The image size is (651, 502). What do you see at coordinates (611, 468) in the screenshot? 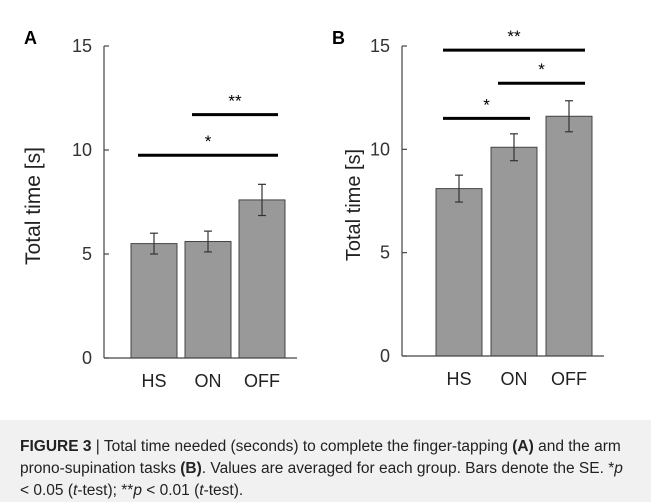
I see `caption-sig1-star: *` at bounding box center [611, 468].